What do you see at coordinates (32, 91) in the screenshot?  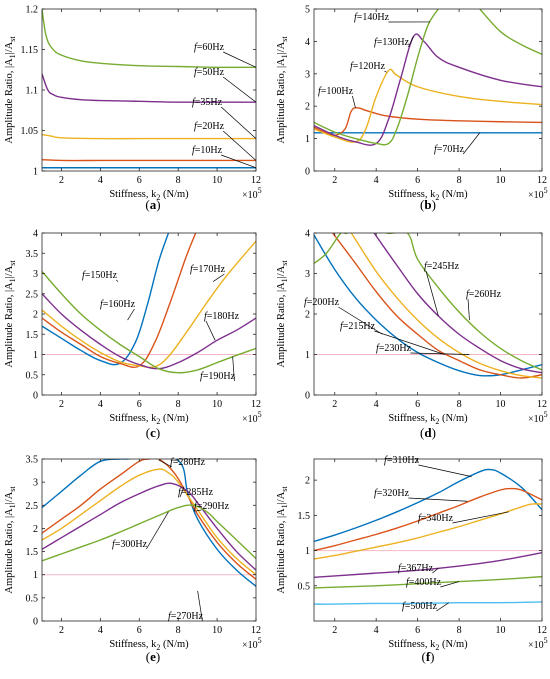 I see `y-tick-label: 1.1` at bounding box center [32, 91].